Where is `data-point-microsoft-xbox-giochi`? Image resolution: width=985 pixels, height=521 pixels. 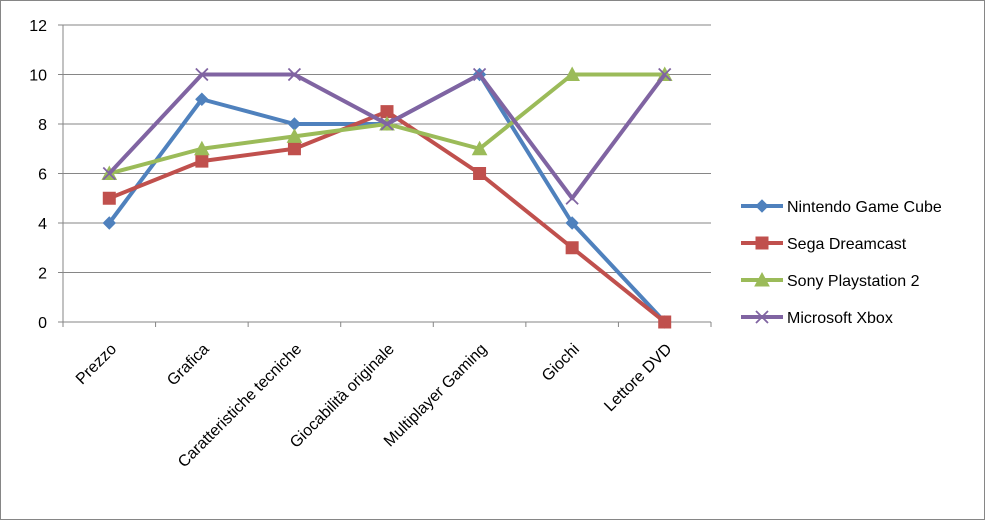
data-point-microsoft-xbox-giochi is located at coordinates (572, 198).